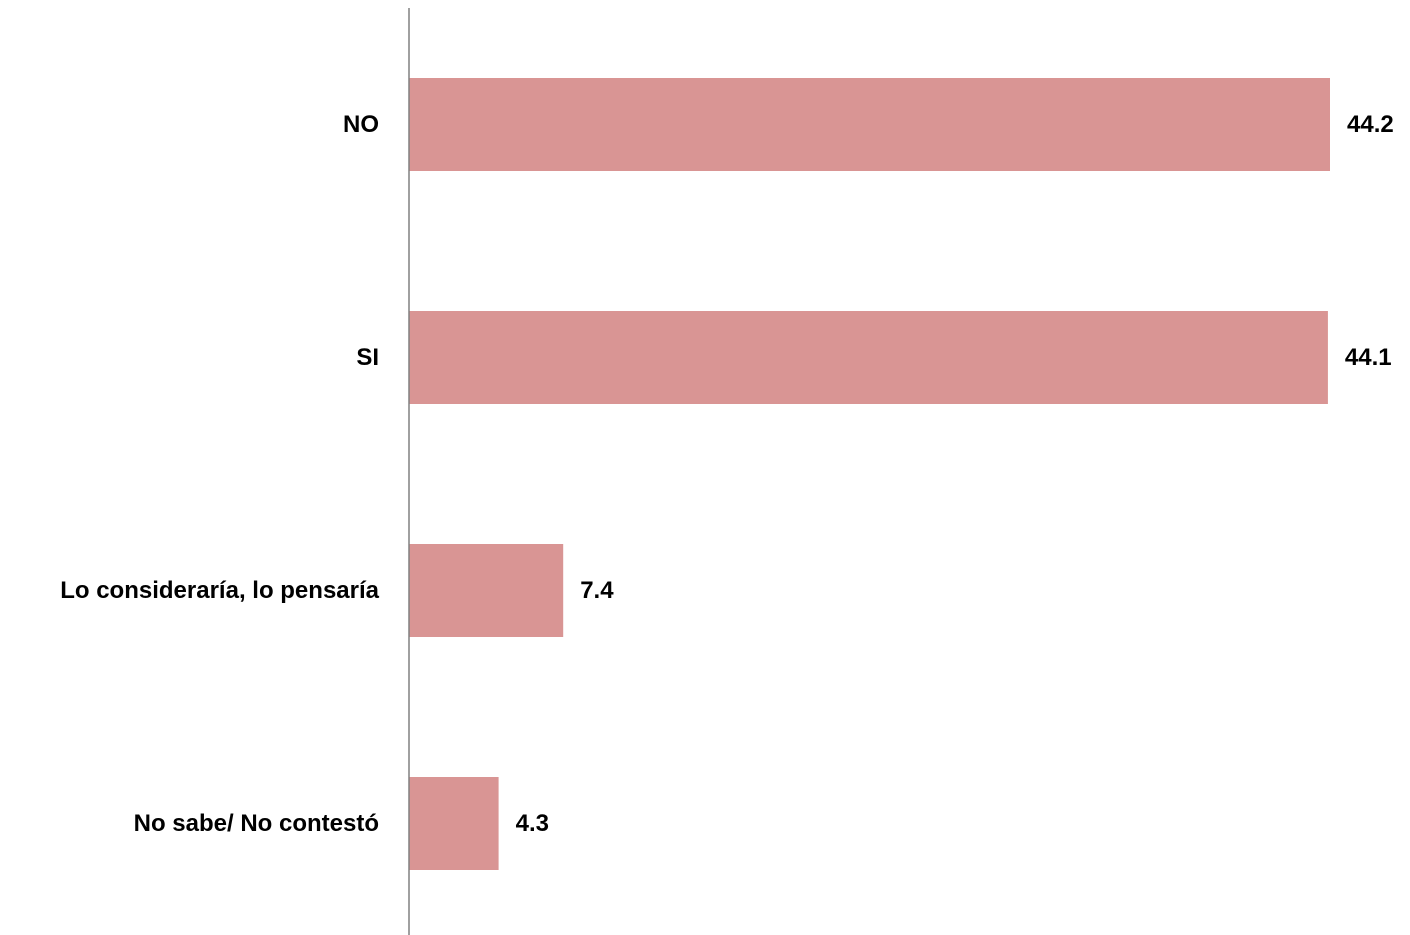  I want to click on value-label: 44.1, so click(1368, 357).